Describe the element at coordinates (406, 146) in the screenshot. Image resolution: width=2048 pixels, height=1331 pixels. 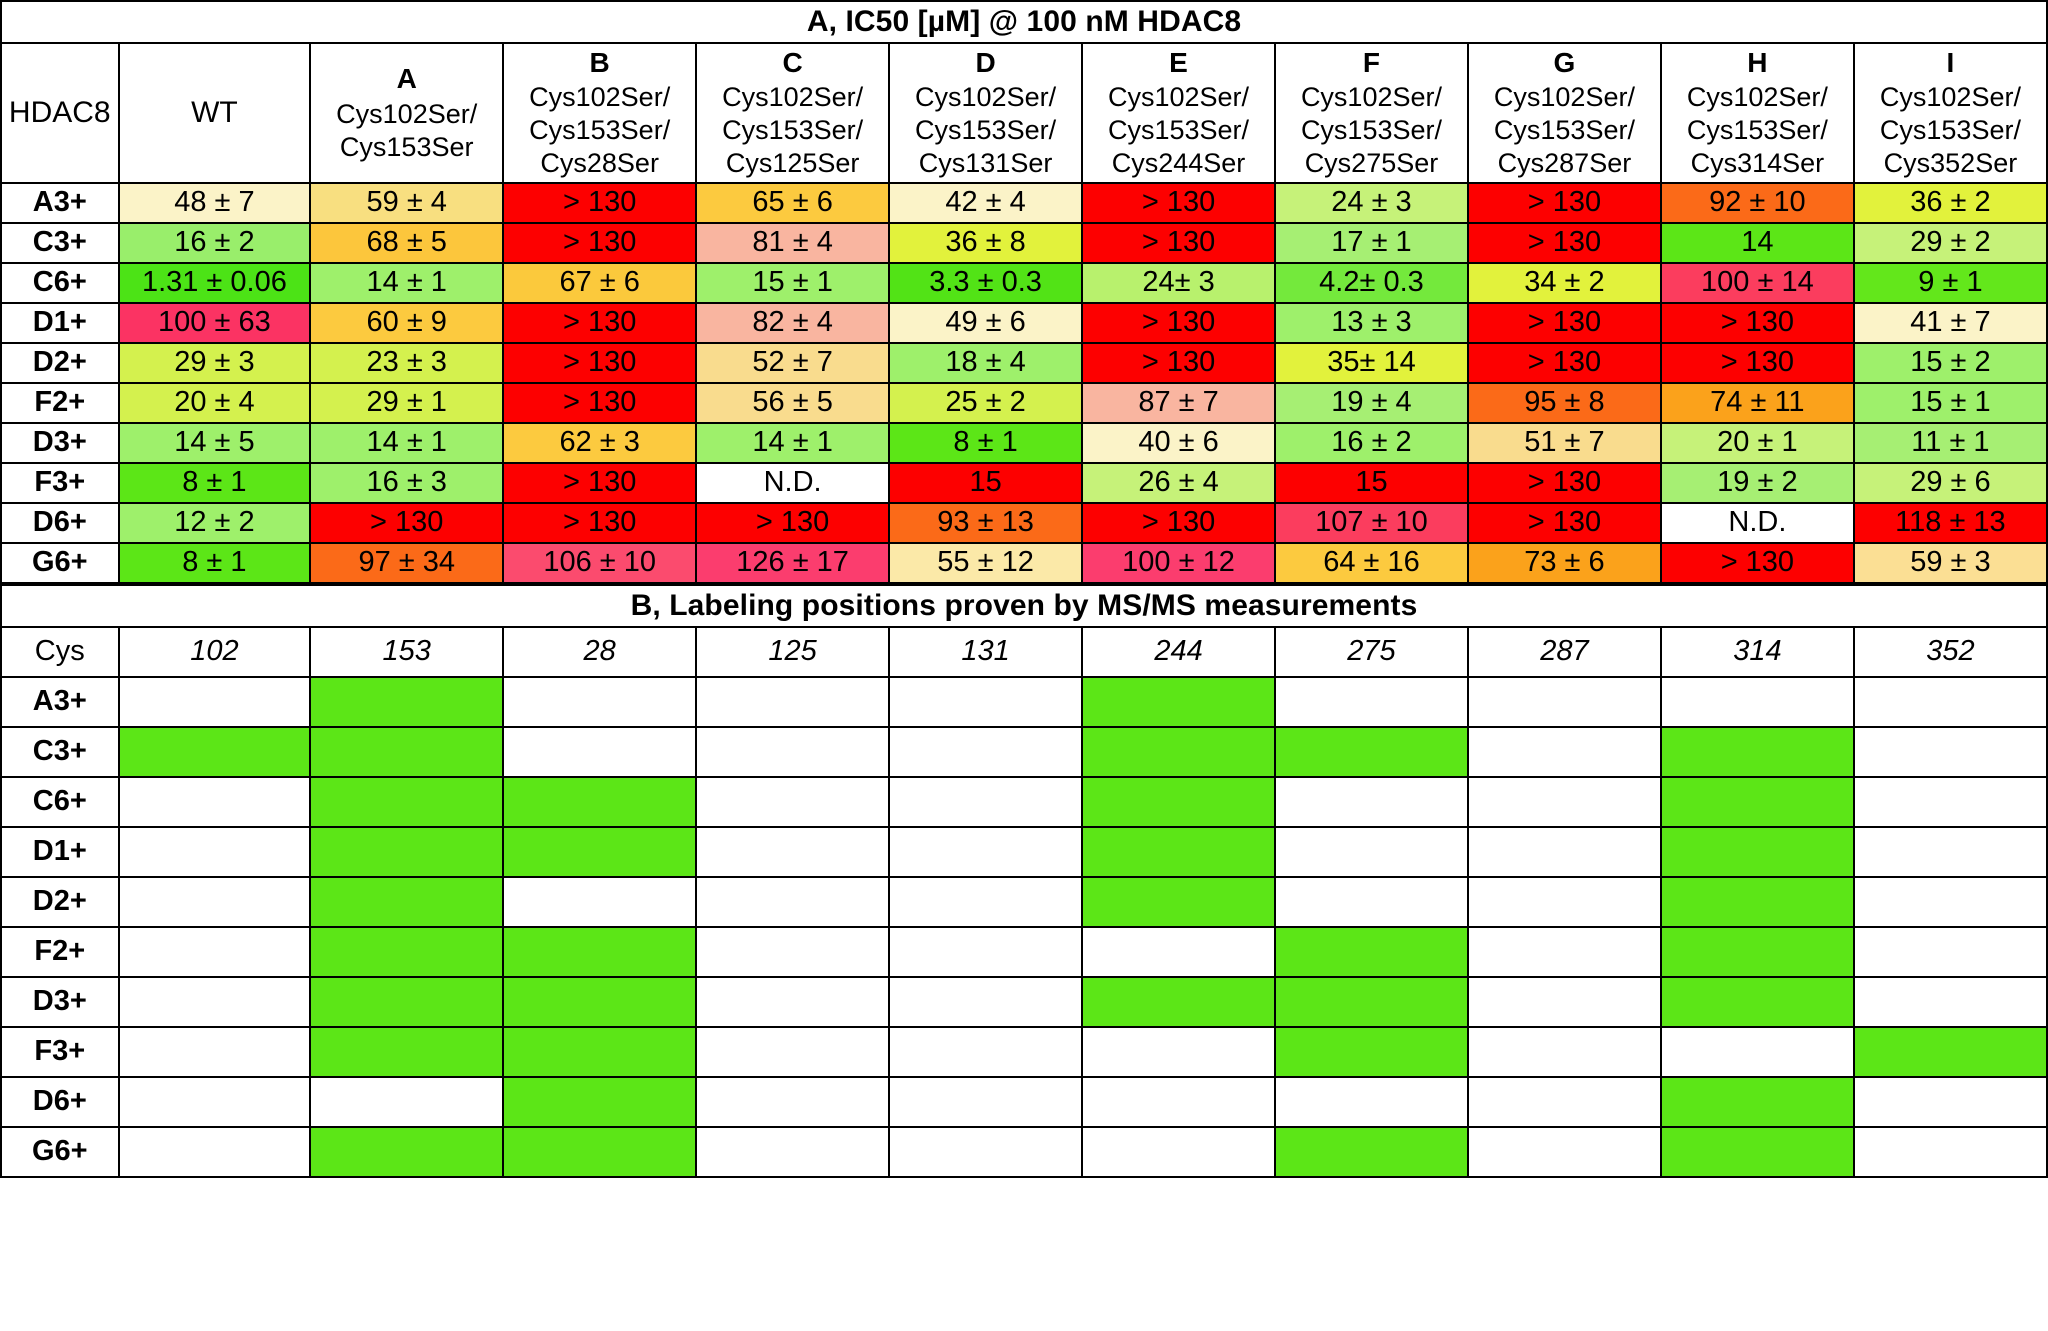
I see `column-mutation-line: Cys153Ser` at that location.